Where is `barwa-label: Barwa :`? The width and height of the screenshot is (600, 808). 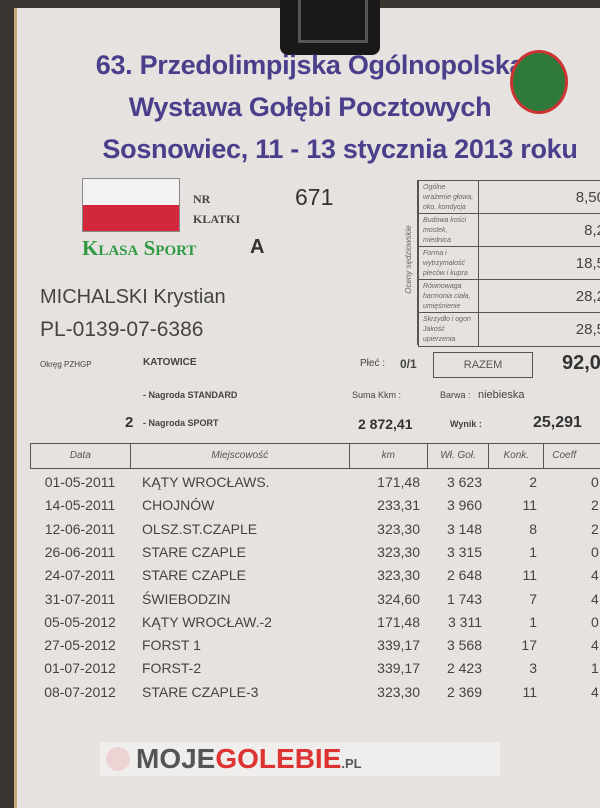 barwa-label: Barwa : is located at coordinates (455, 395).